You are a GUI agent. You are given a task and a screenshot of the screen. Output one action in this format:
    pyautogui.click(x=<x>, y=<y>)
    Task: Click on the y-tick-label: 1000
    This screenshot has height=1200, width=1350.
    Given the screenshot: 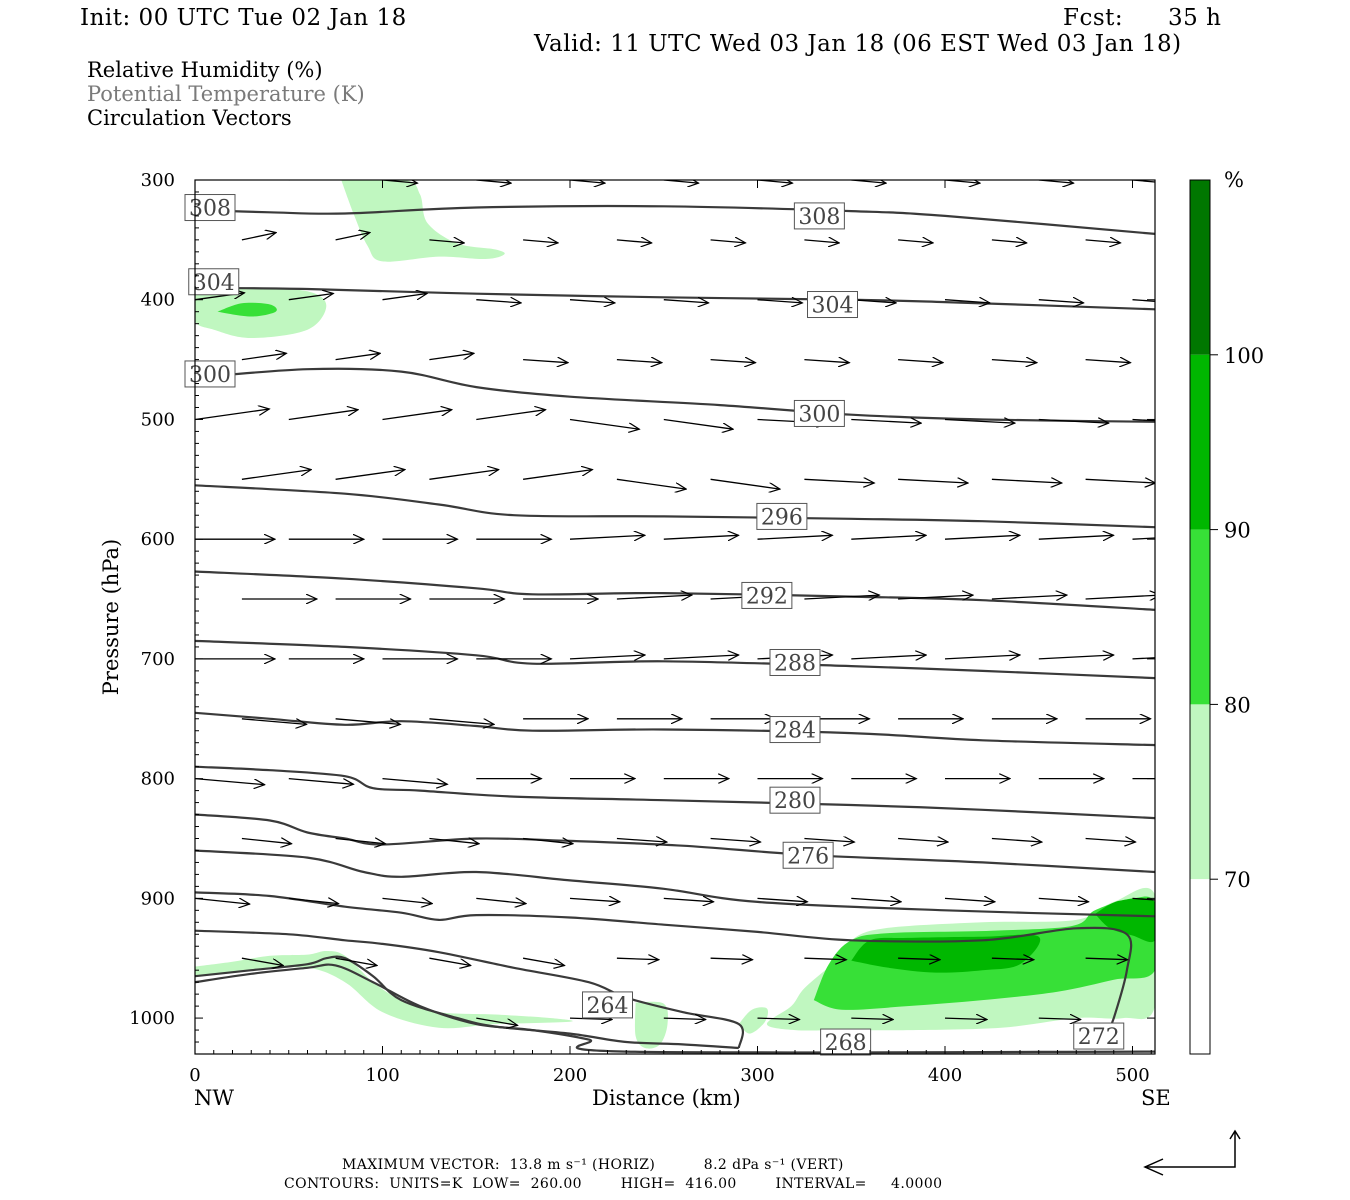 What is the action you would take?
    pyautogui.click(x=152, y=1018)
    